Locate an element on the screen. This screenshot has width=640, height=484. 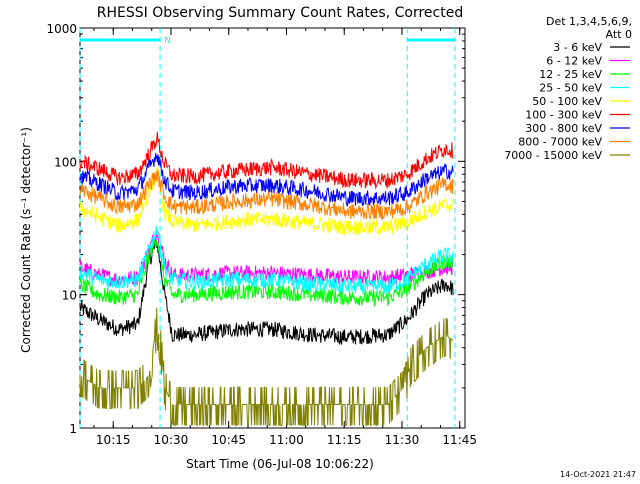
legend-entry-label: 6 - 12 keV is located at coordinates (574, 61).